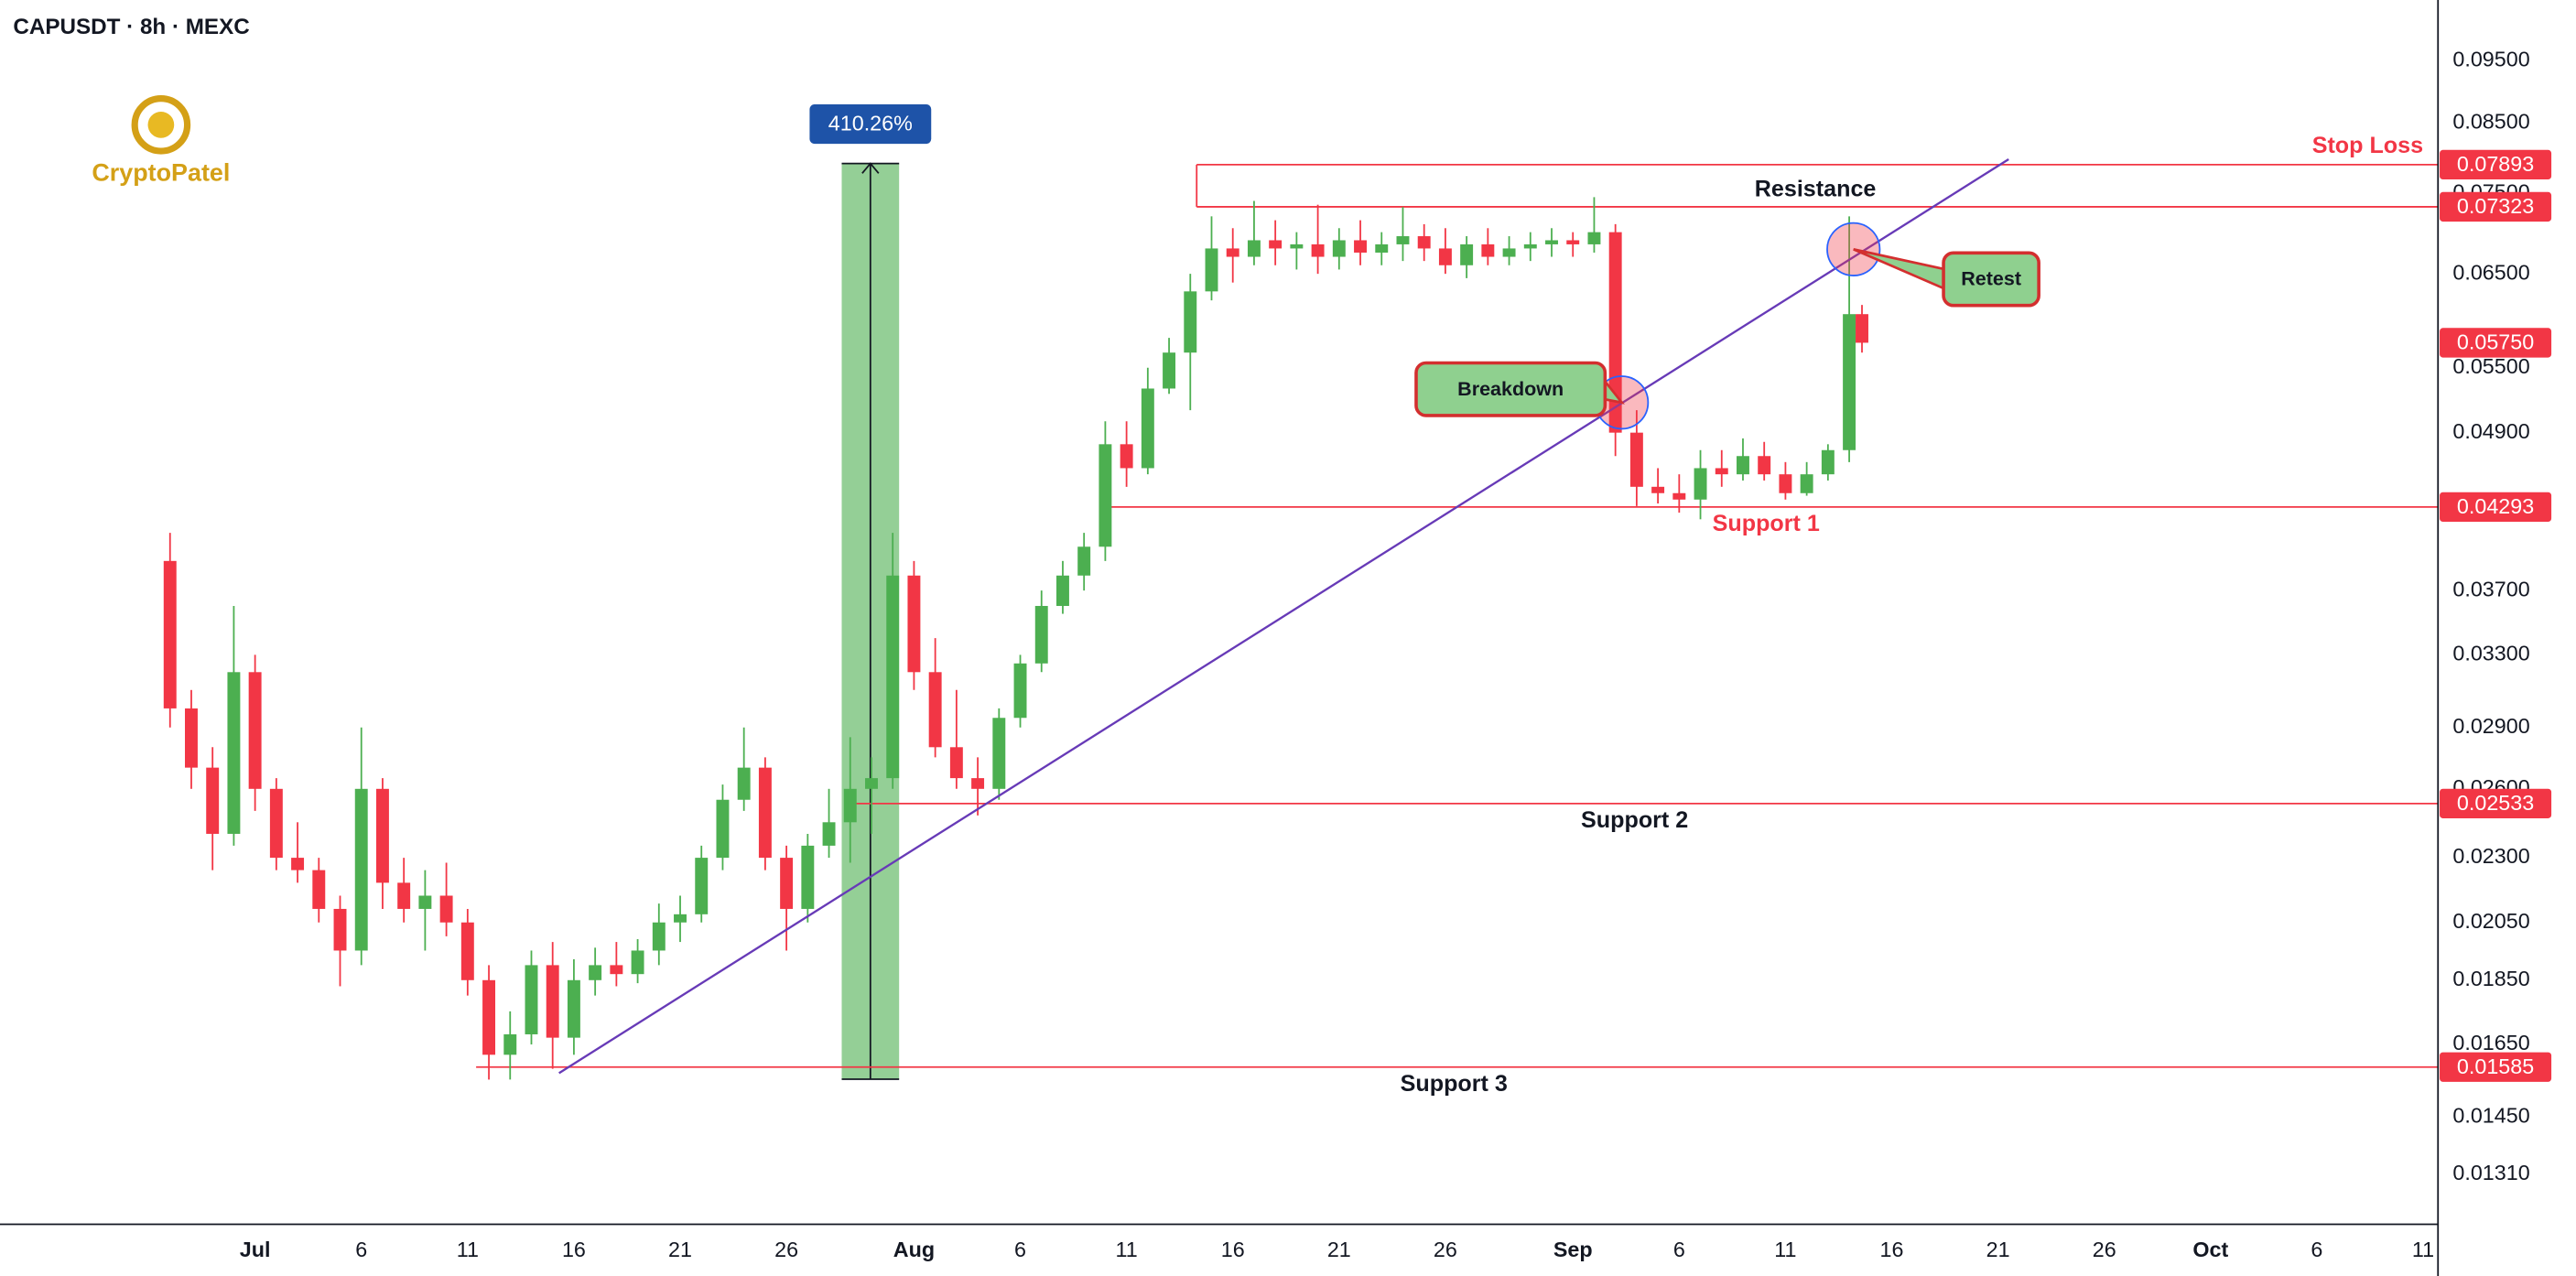  Describe the element at coordinates (1816, 190) in the screenshot. I see `level-label: Resistance` at that location.